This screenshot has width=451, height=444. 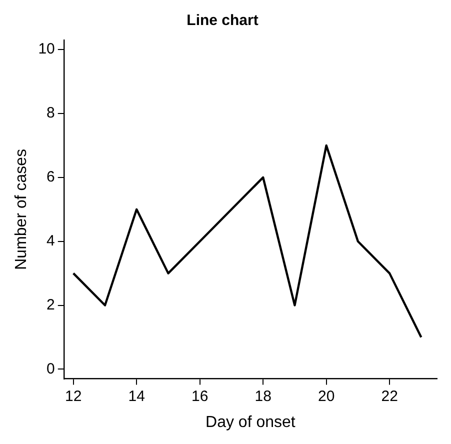 I want to click on chart-title: Line chart, so click(x=222, y=21).